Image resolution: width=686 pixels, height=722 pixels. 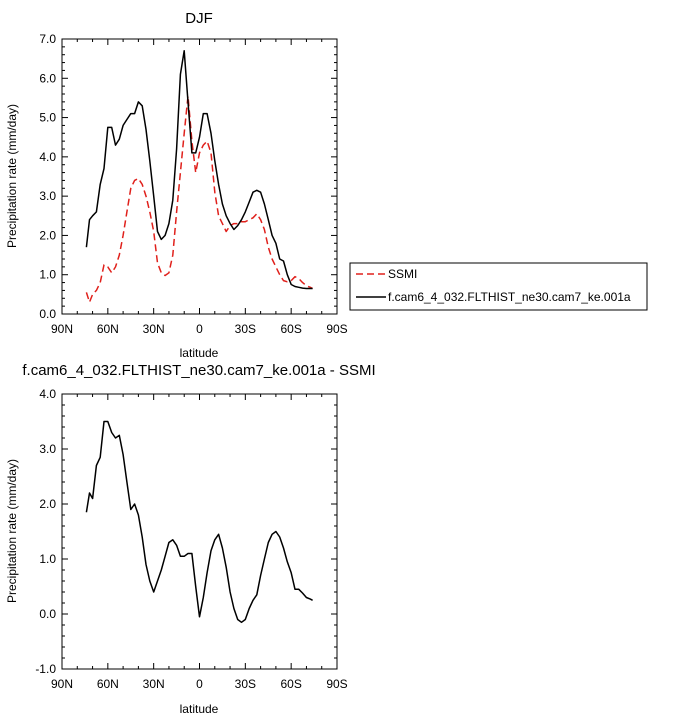 I want to click on top-ylabel: Precipitation rate (mm/day), so click(x=12, y=176).